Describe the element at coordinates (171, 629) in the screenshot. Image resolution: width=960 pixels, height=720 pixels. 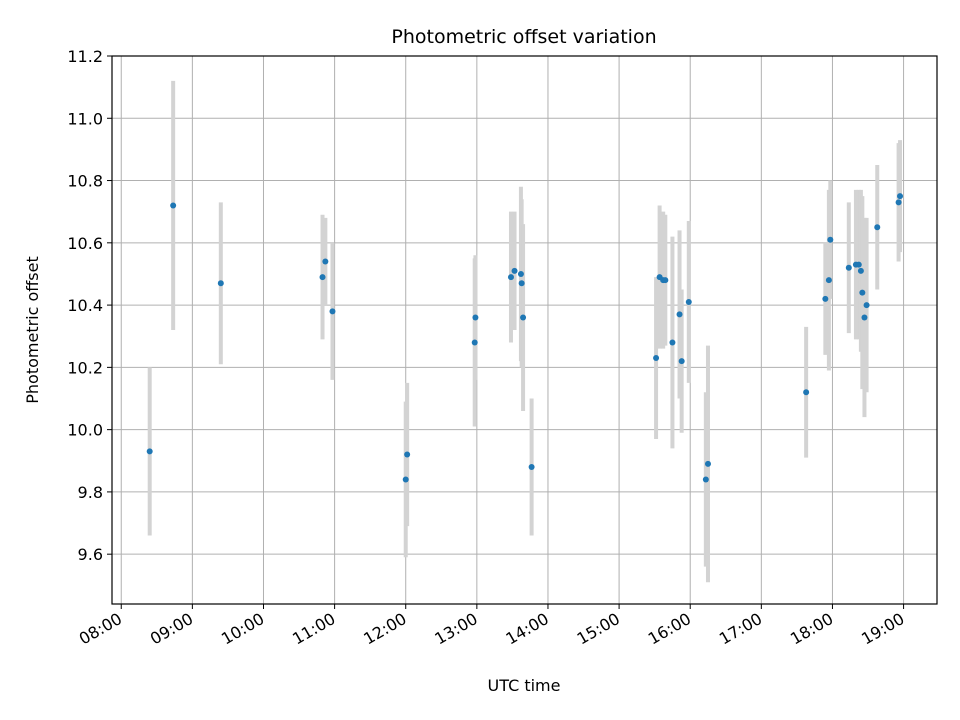
I see `x-tick-label: 09:00` at that location.